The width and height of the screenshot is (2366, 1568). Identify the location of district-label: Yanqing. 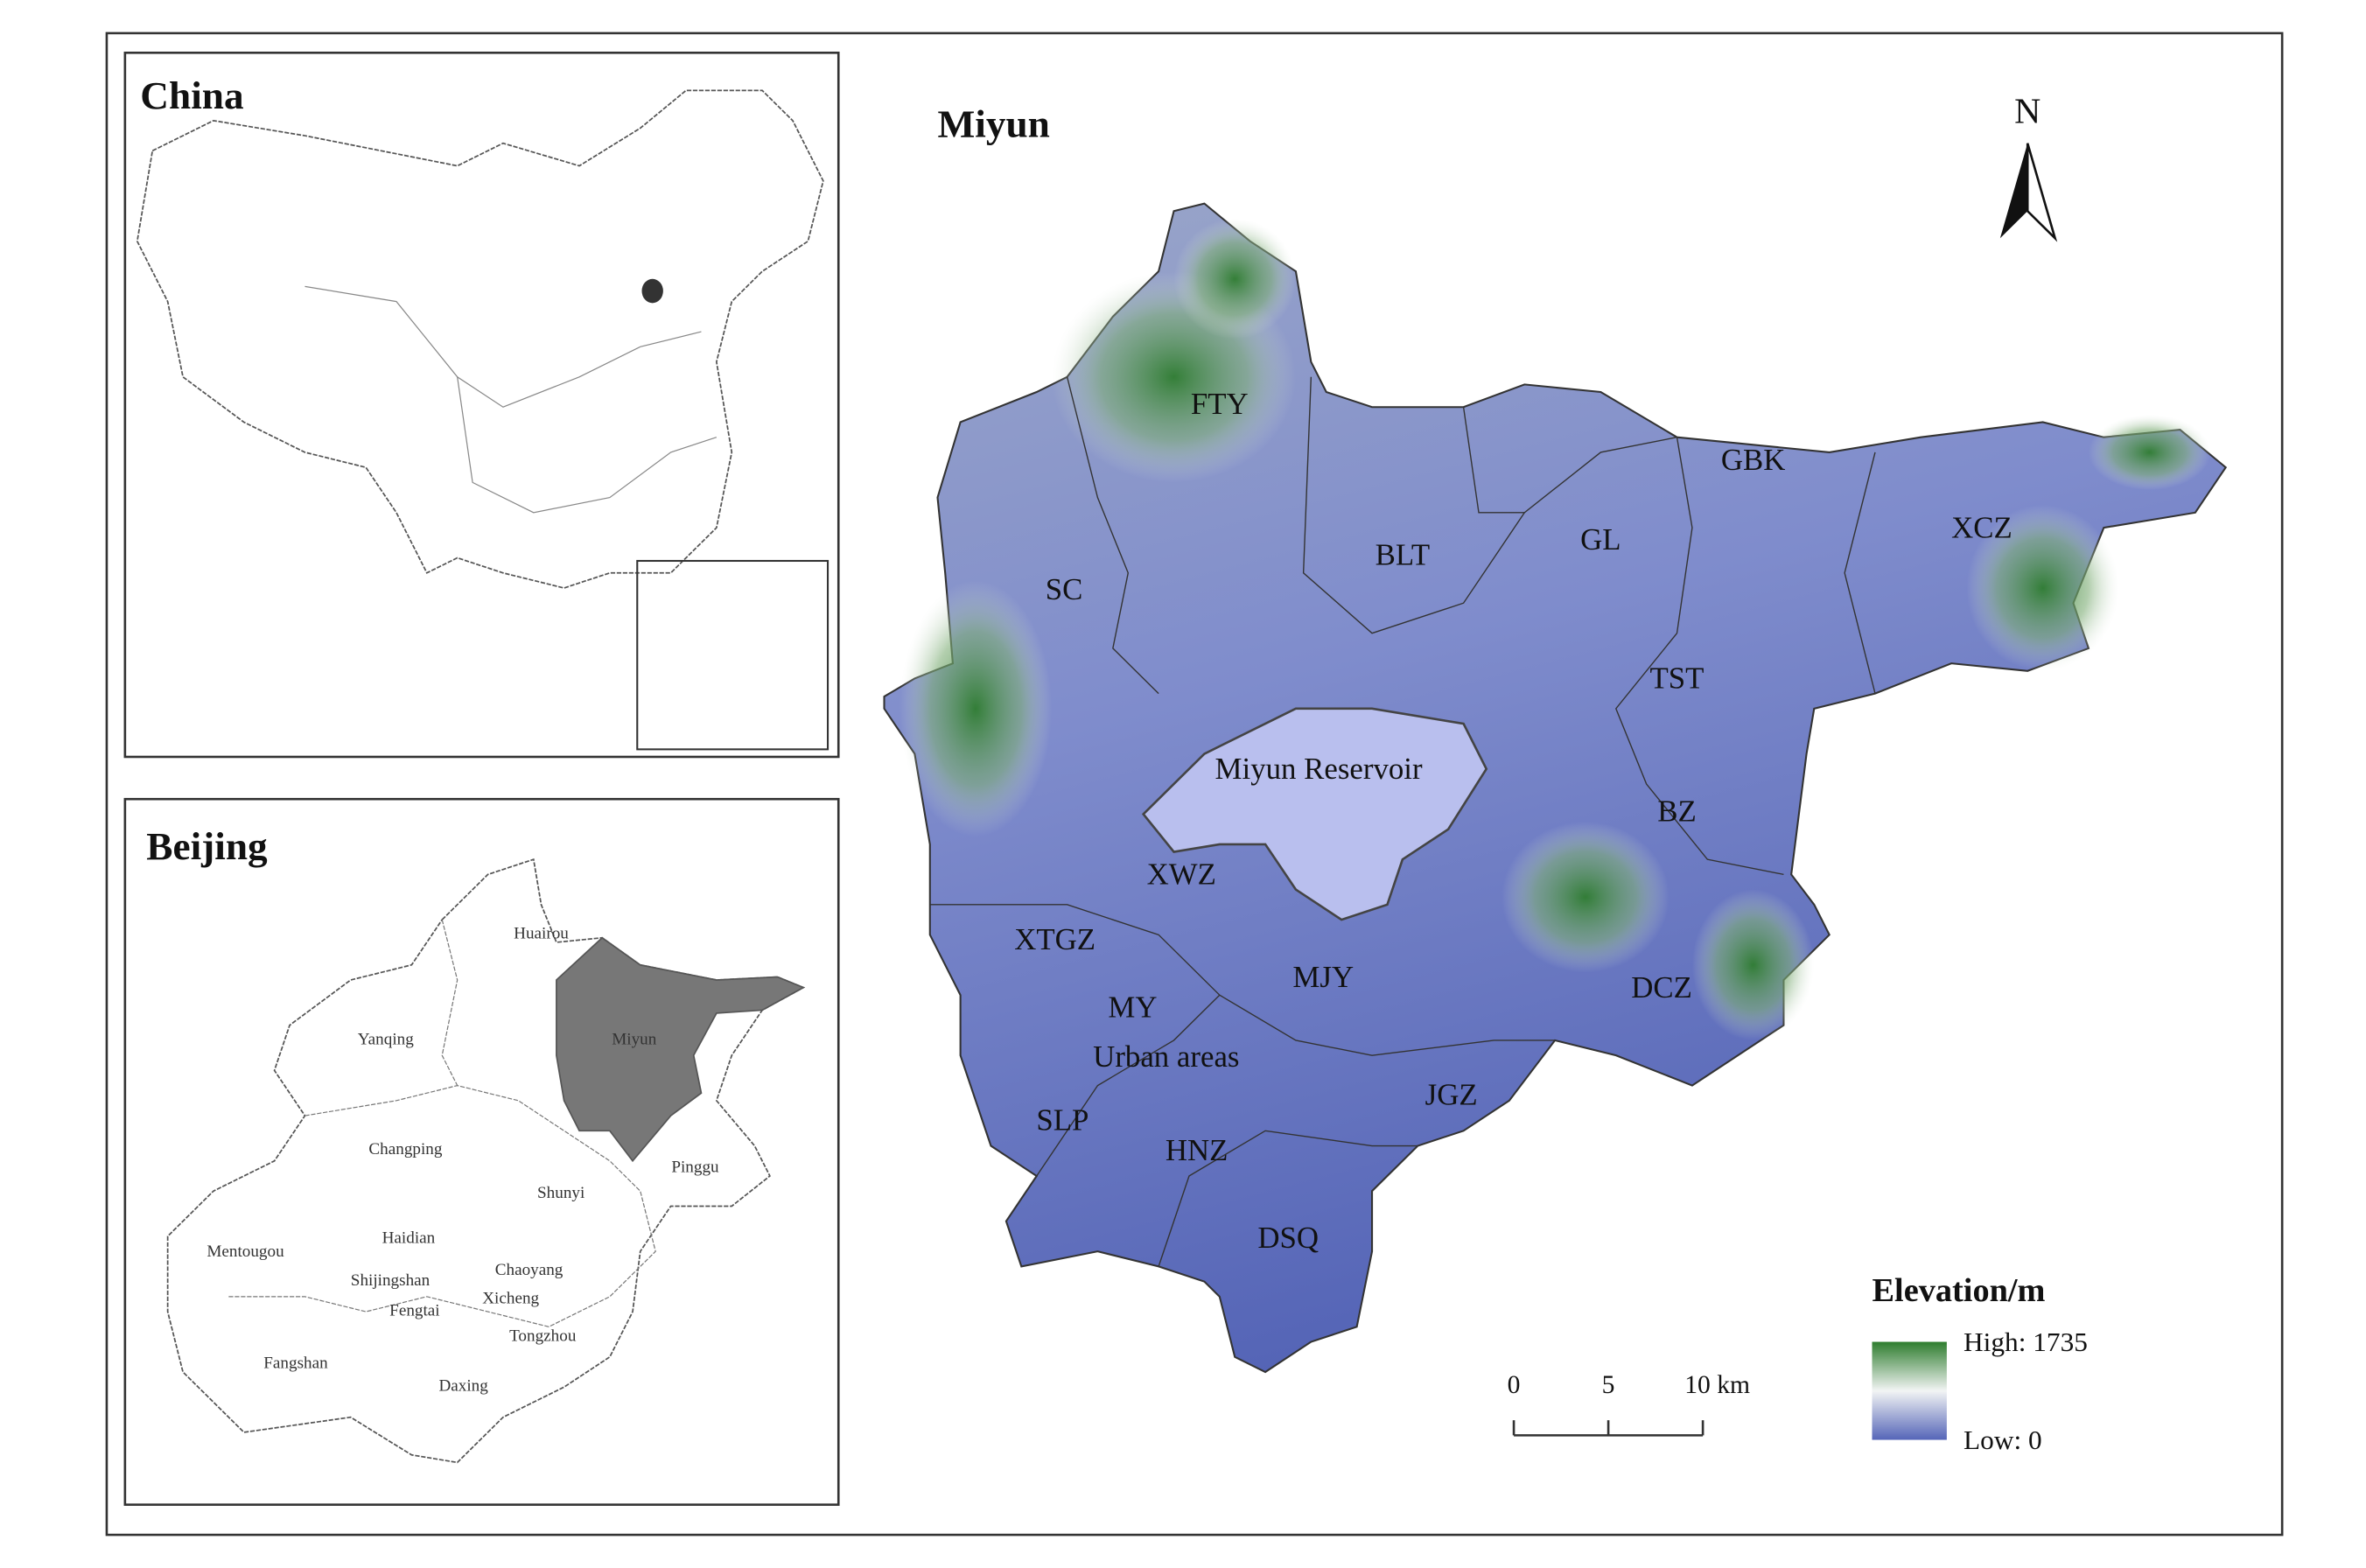
(386, 1039).